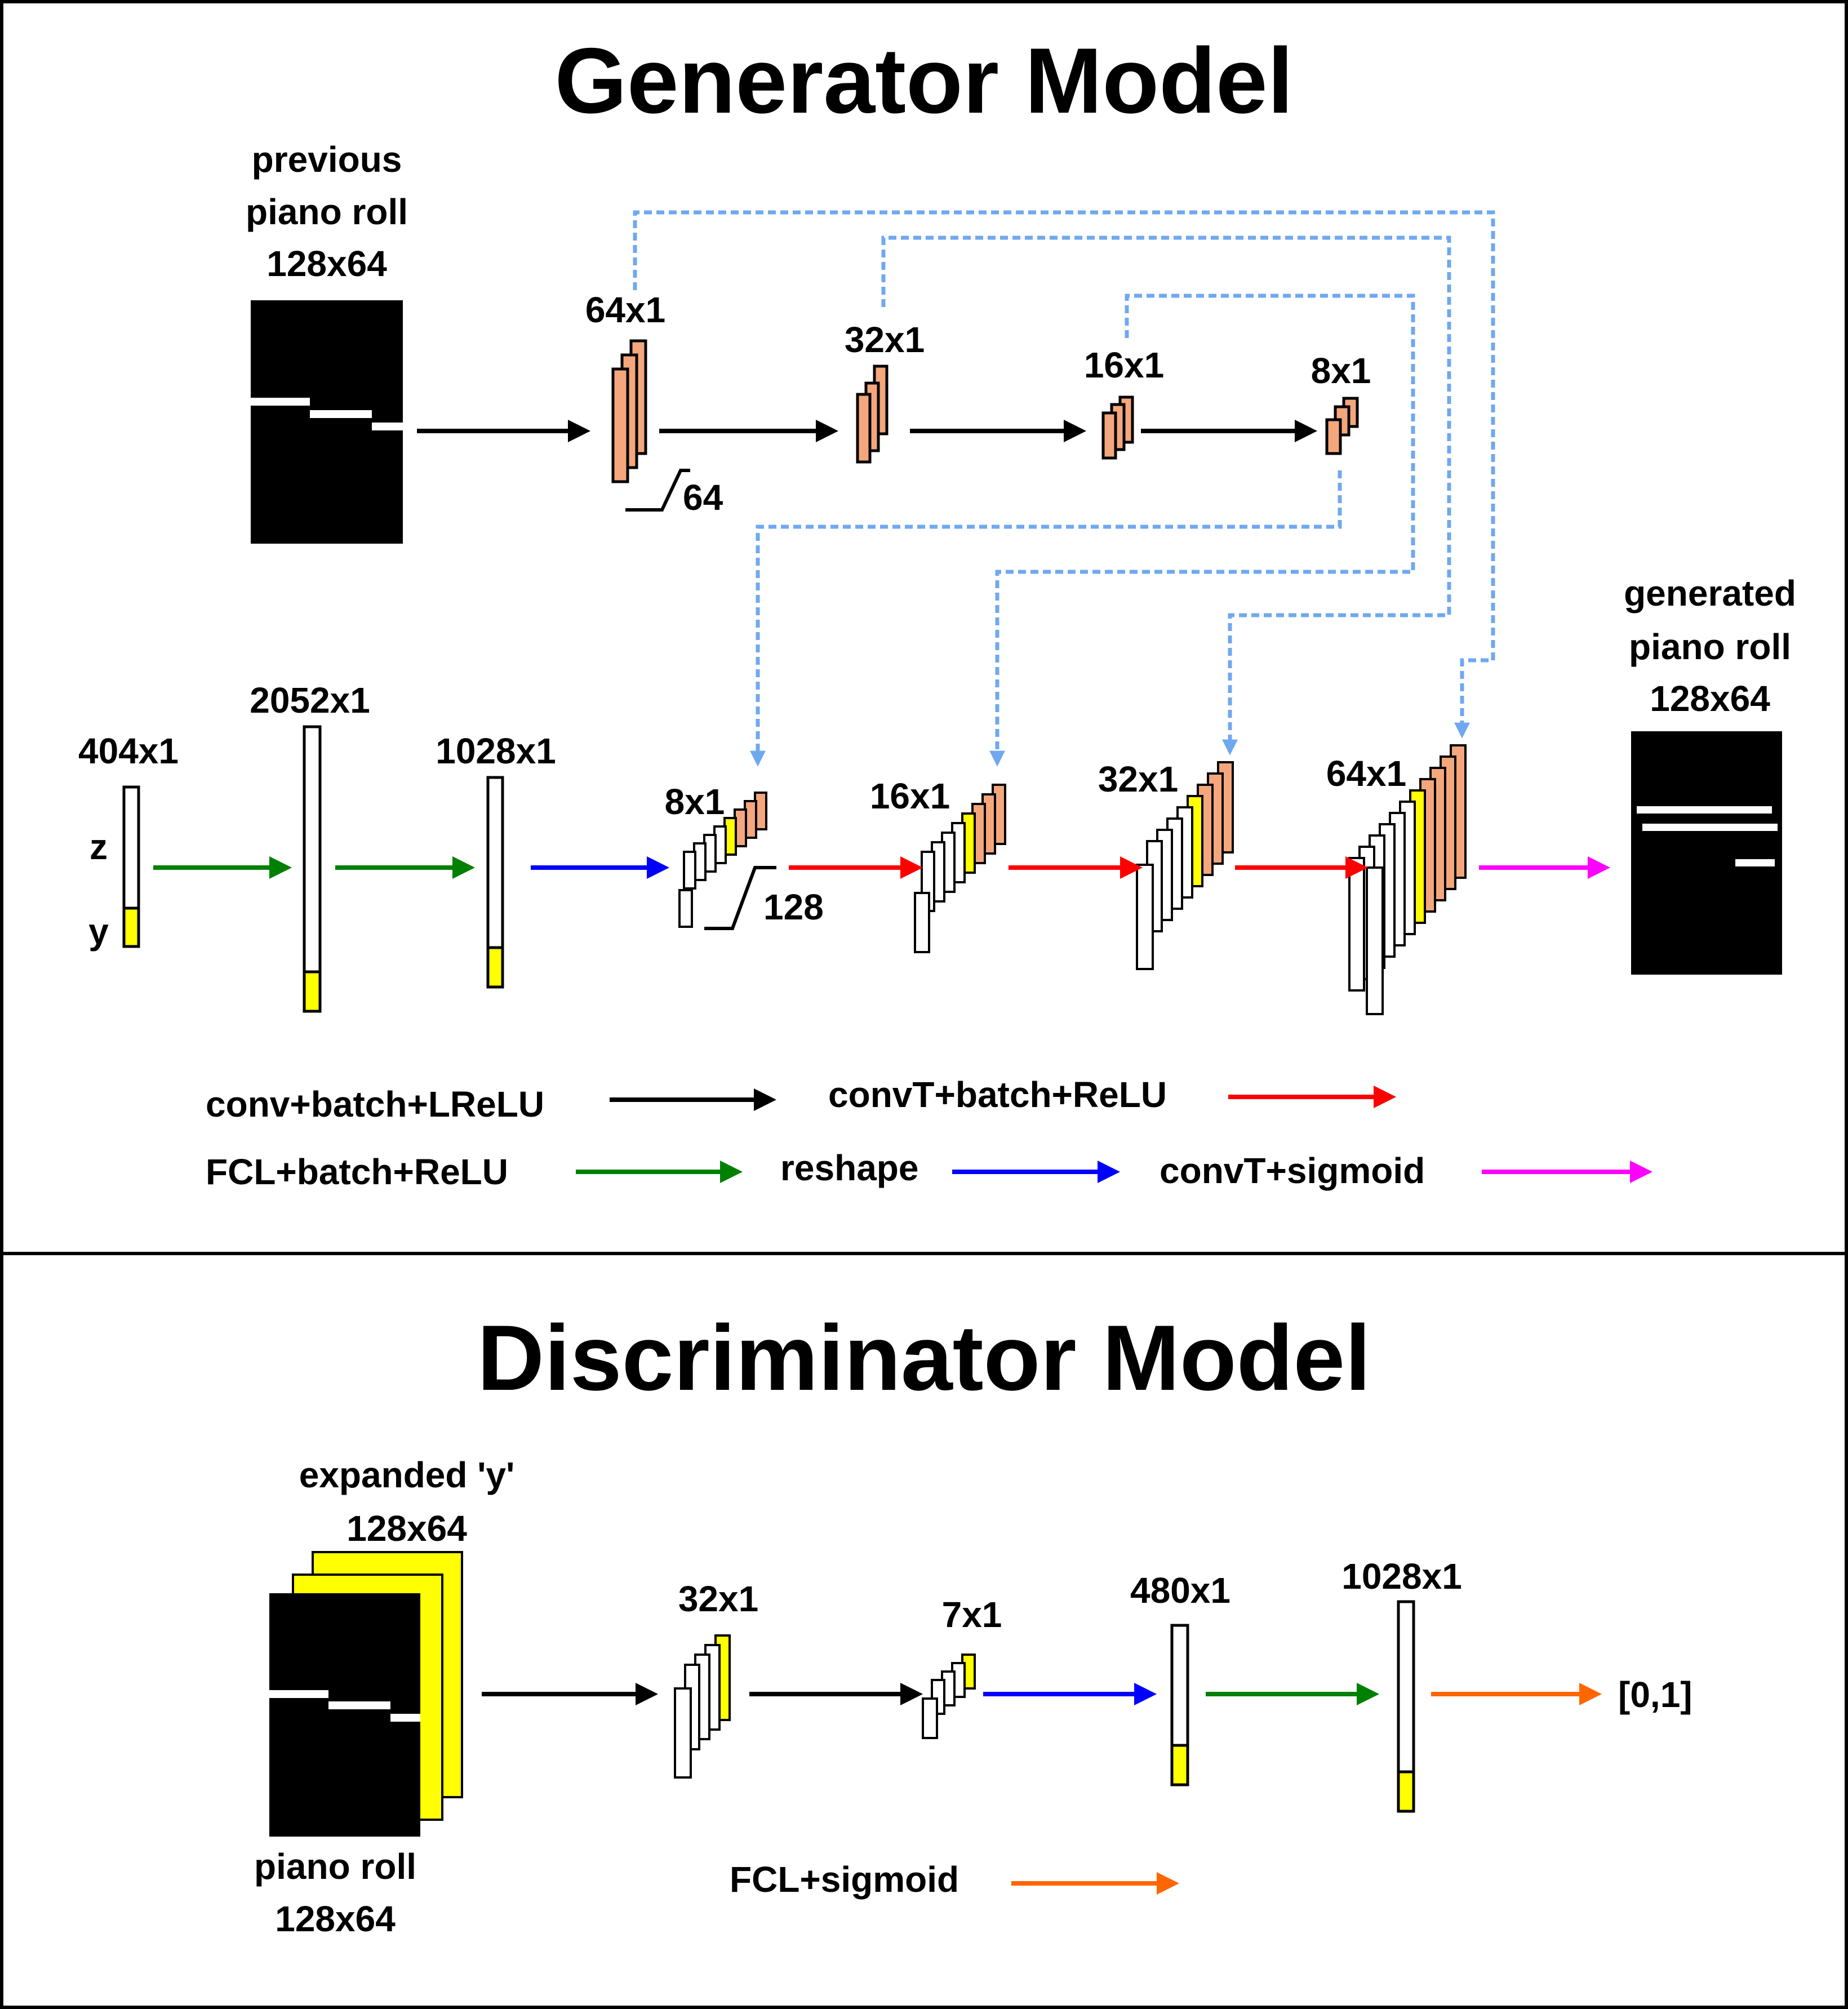 This screenshot has width=1848, height=2009. What do you see at coordinates (327, 159) in the screenshot?
I see `svg-text: previous` at bounding box center [327, 159].